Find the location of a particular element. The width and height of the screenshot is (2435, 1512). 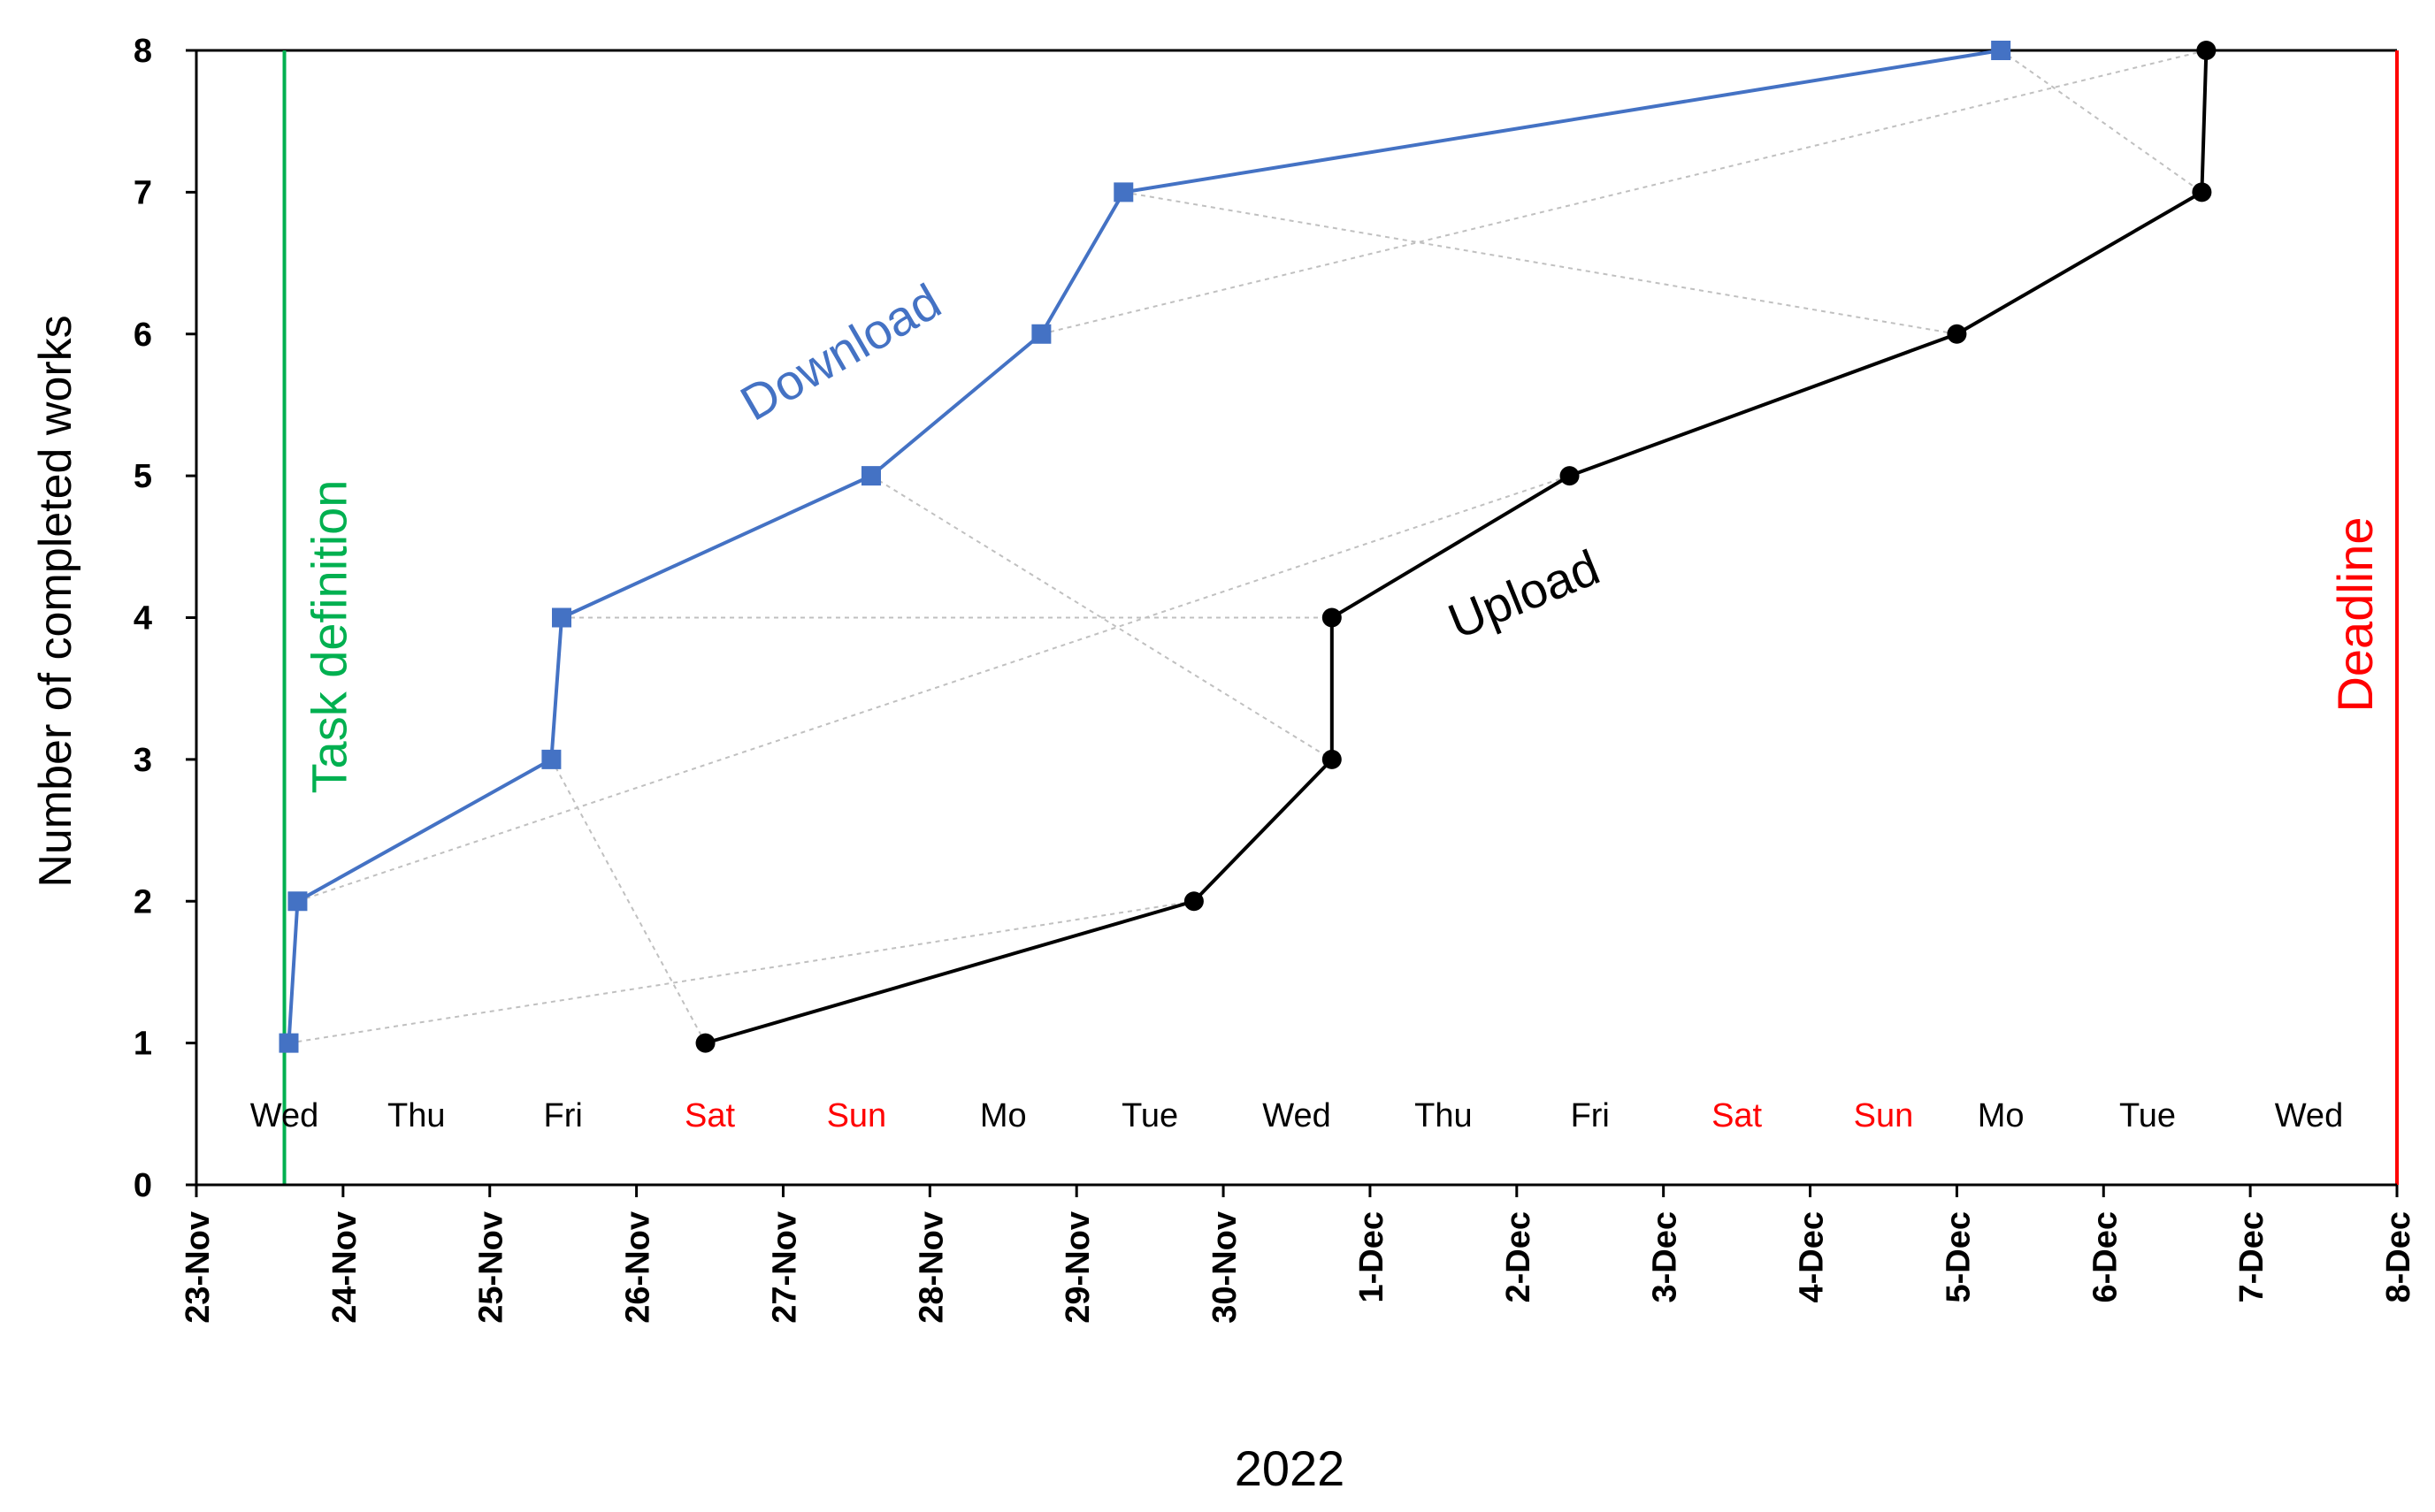

deadline-label: Deadline is located at coordinates (2355, 614).